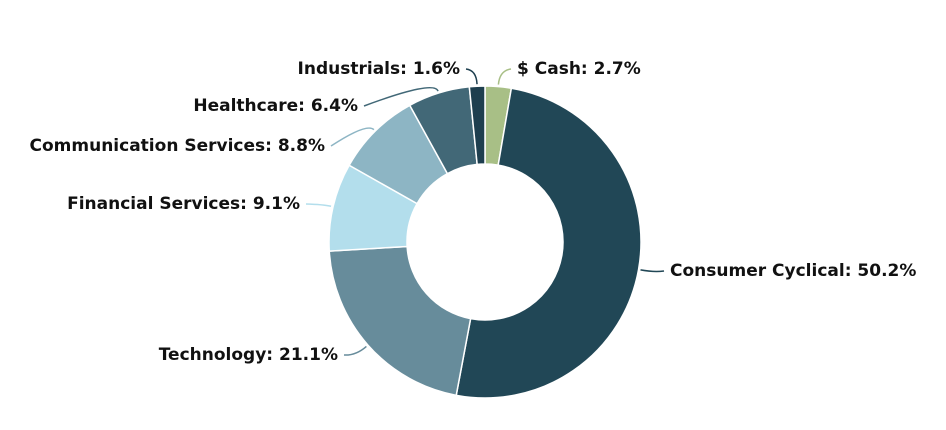 The width and height of the screenshot is (946, 430). Describe the element at coordinates (477, 125) in the screenshot. I see `slice-industrials` at that location.